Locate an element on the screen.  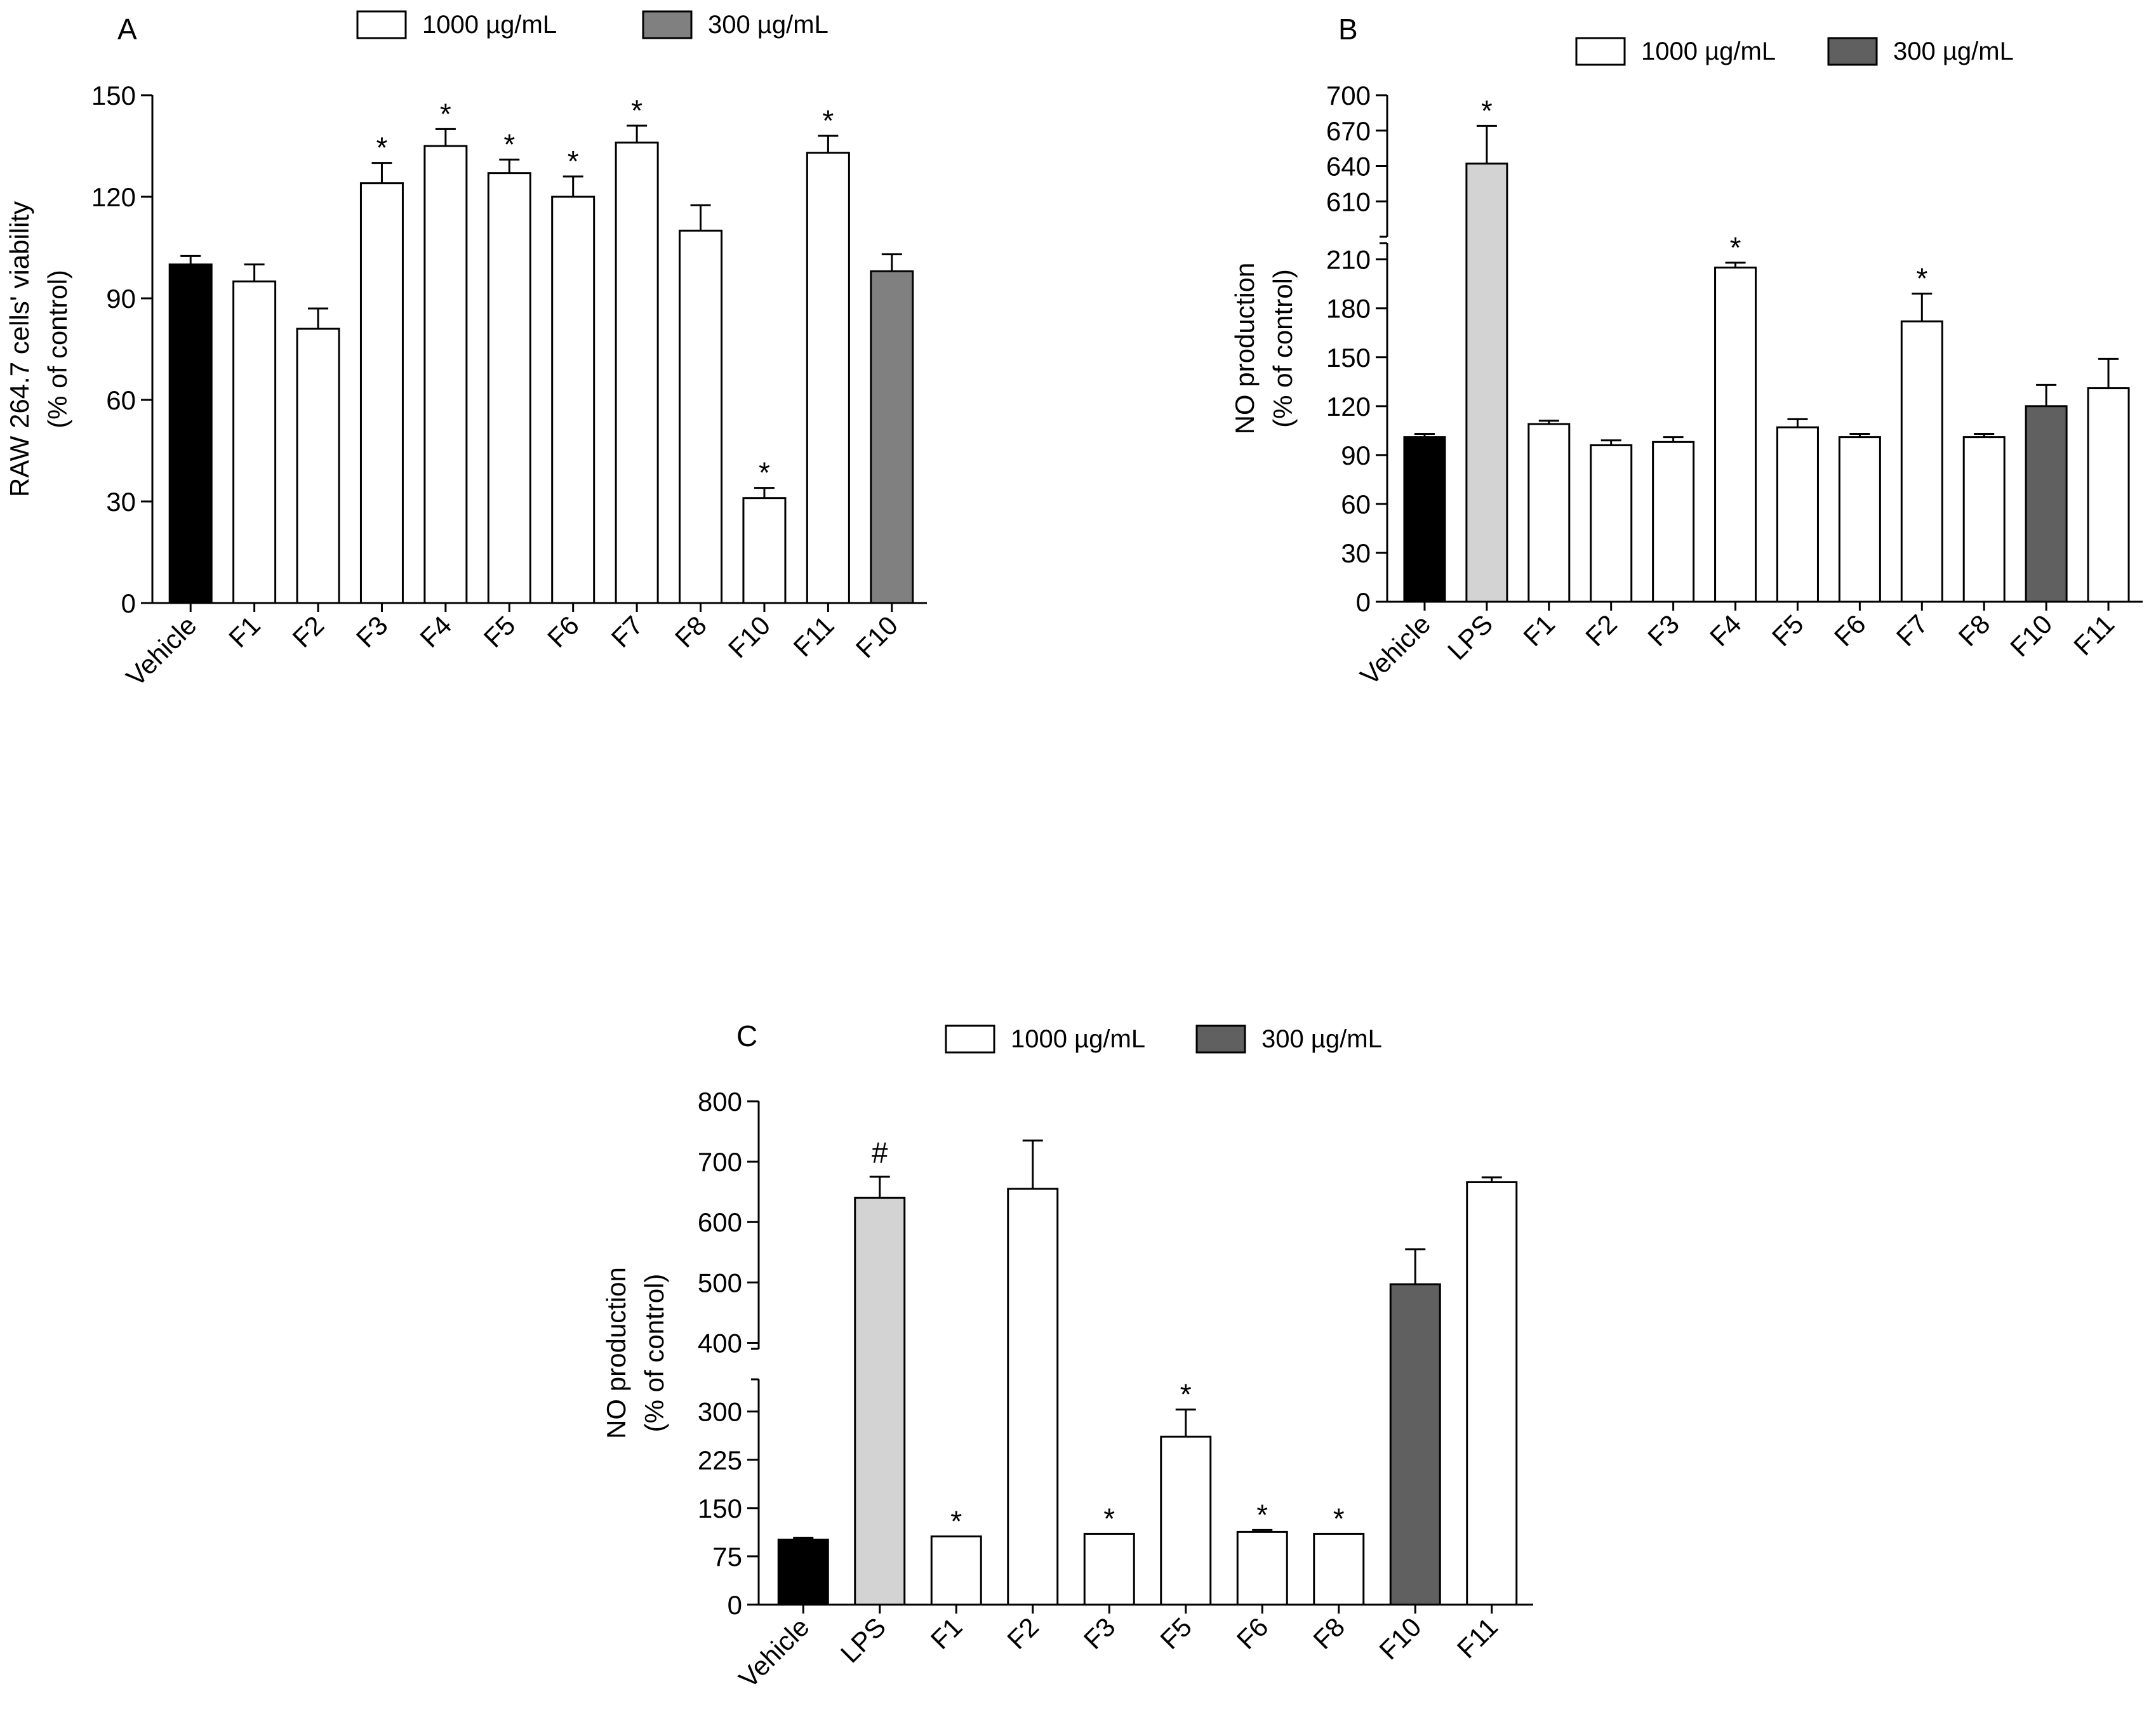
y-tick-label: 90 is located at coordinates (121, 299).